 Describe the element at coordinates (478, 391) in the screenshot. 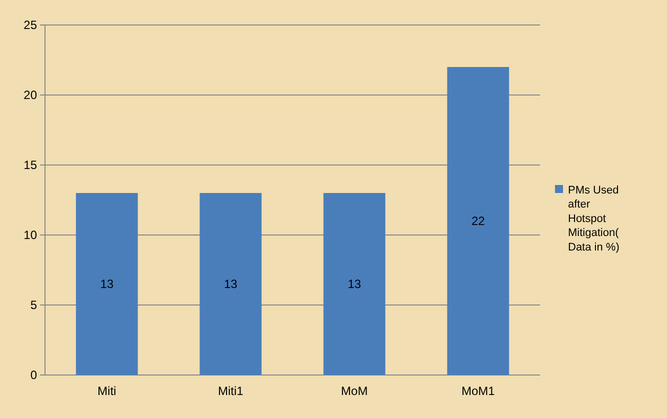

I see `x-tick-label: MoM1` at that location.